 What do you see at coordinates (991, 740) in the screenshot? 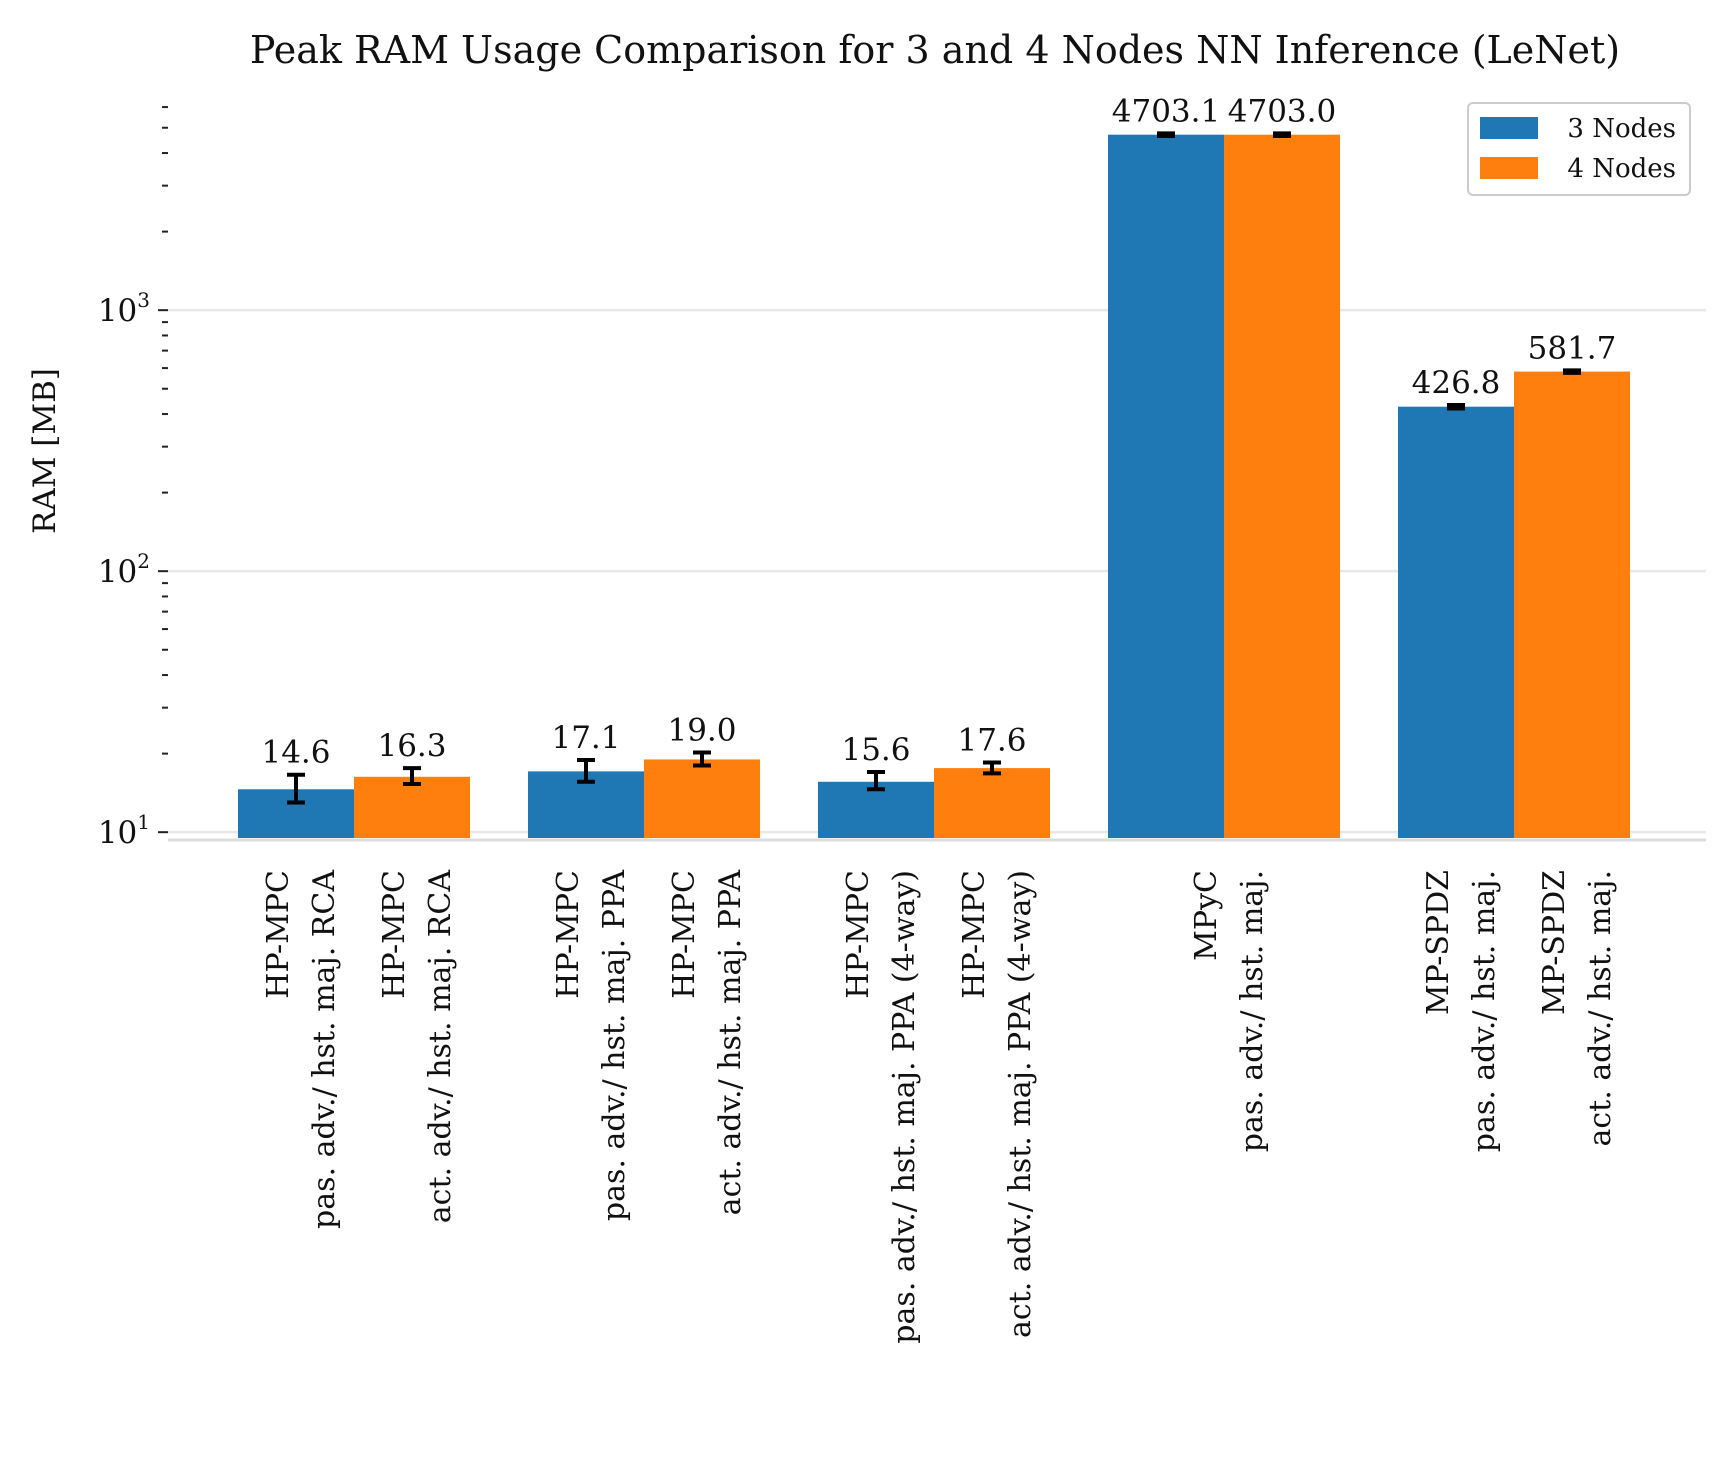
I see `value-label-2-1: 17.6` at bounding box center [991, 740].